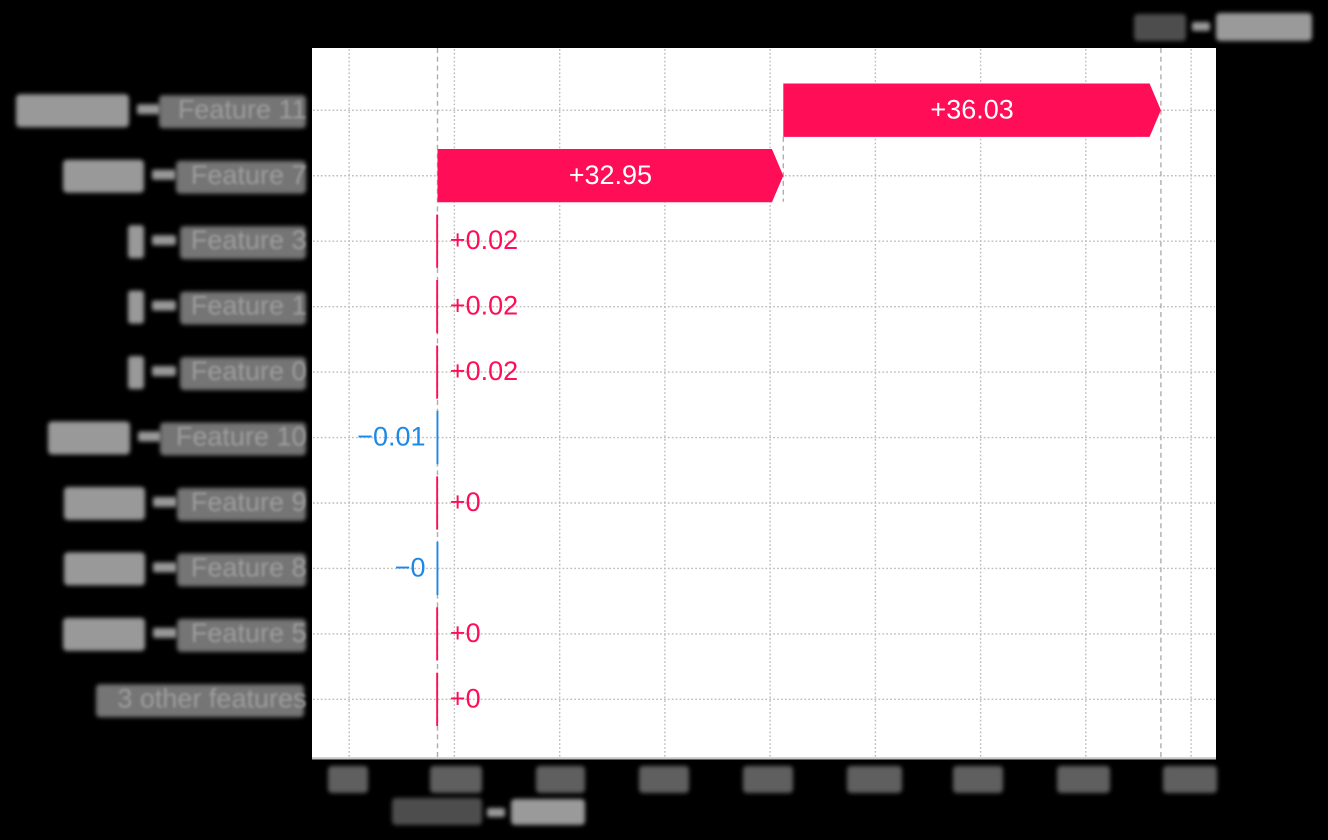 This screenshot has width=1328, height=840. I want to click on svg-text: −0.01, so click(391, 437).